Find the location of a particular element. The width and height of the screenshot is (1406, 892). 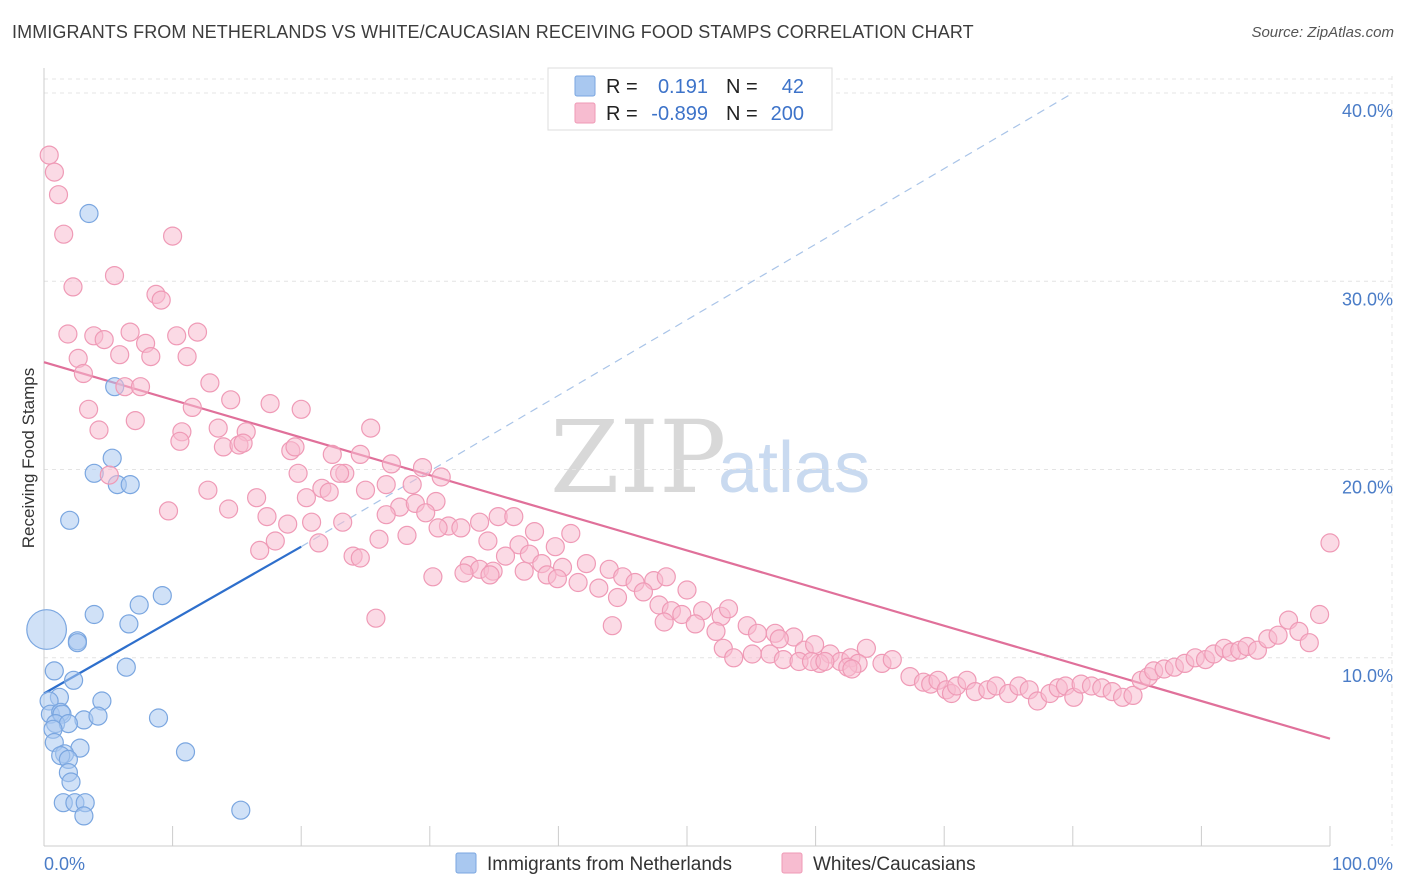

legend-r-value-0: 0.191 is located at coordinates (683, 87).